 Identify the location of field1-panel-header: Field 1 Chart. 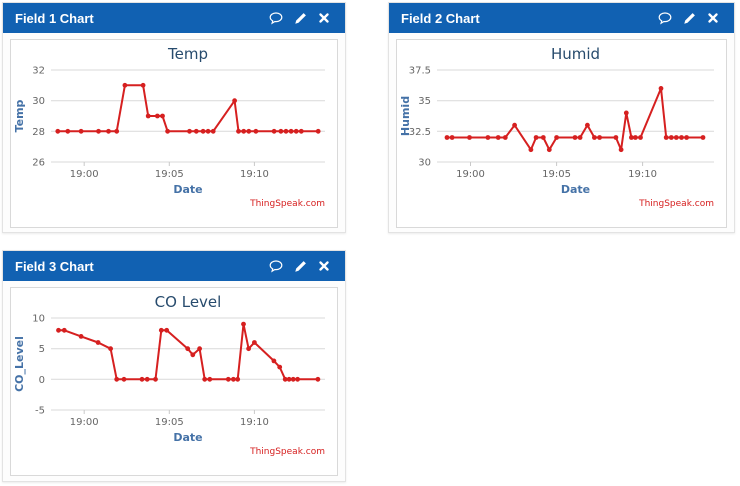
(174, 18).